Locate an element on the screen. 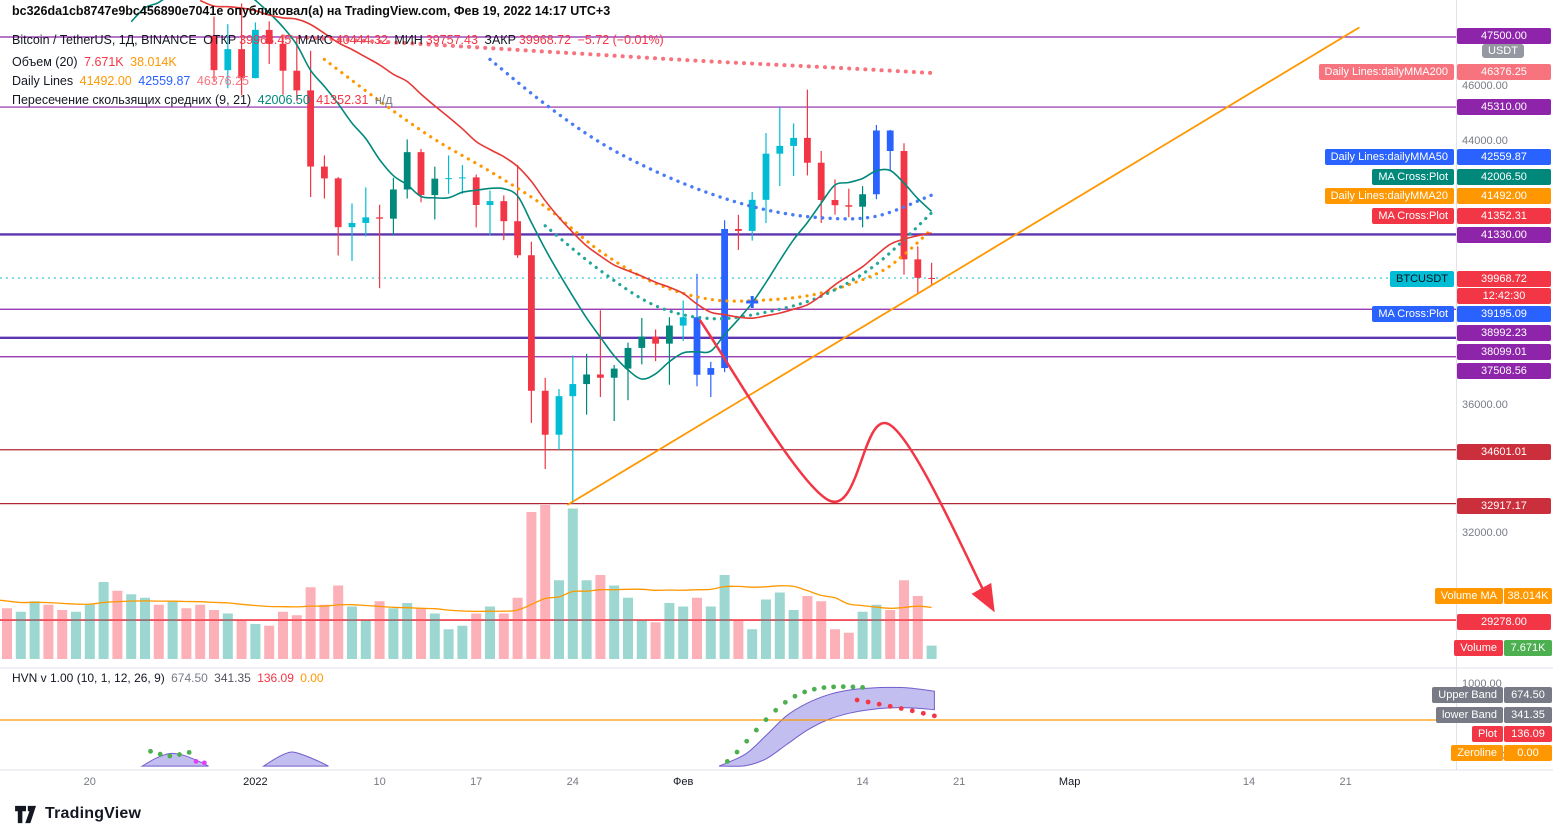  tradingview-logo-icon is located at coordinates (25, 814).